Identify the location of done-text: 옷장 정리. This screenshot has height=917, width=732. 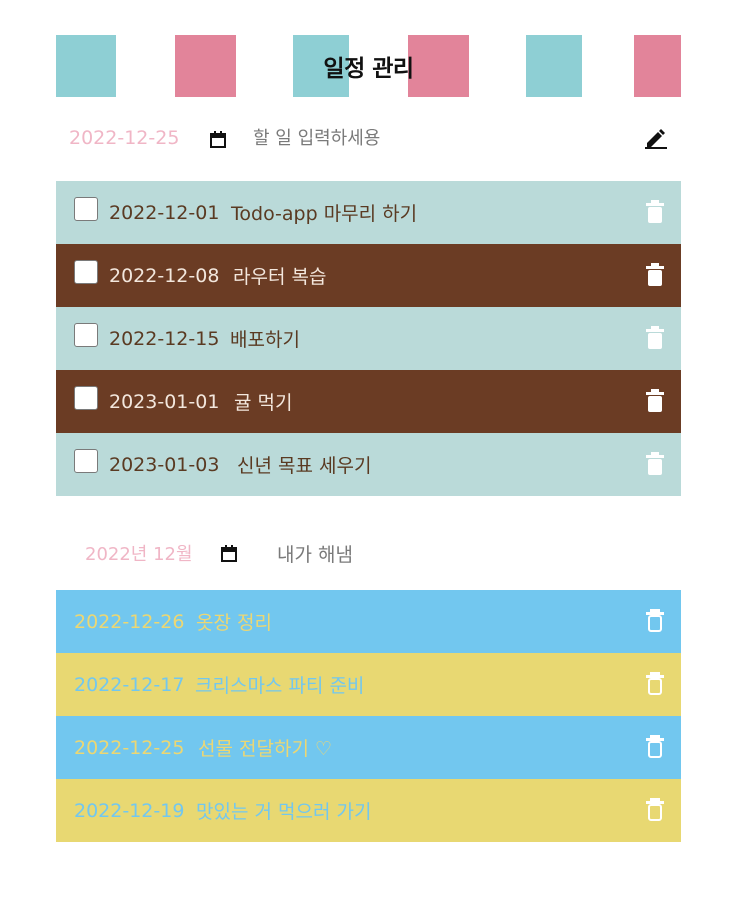
(234, 623).